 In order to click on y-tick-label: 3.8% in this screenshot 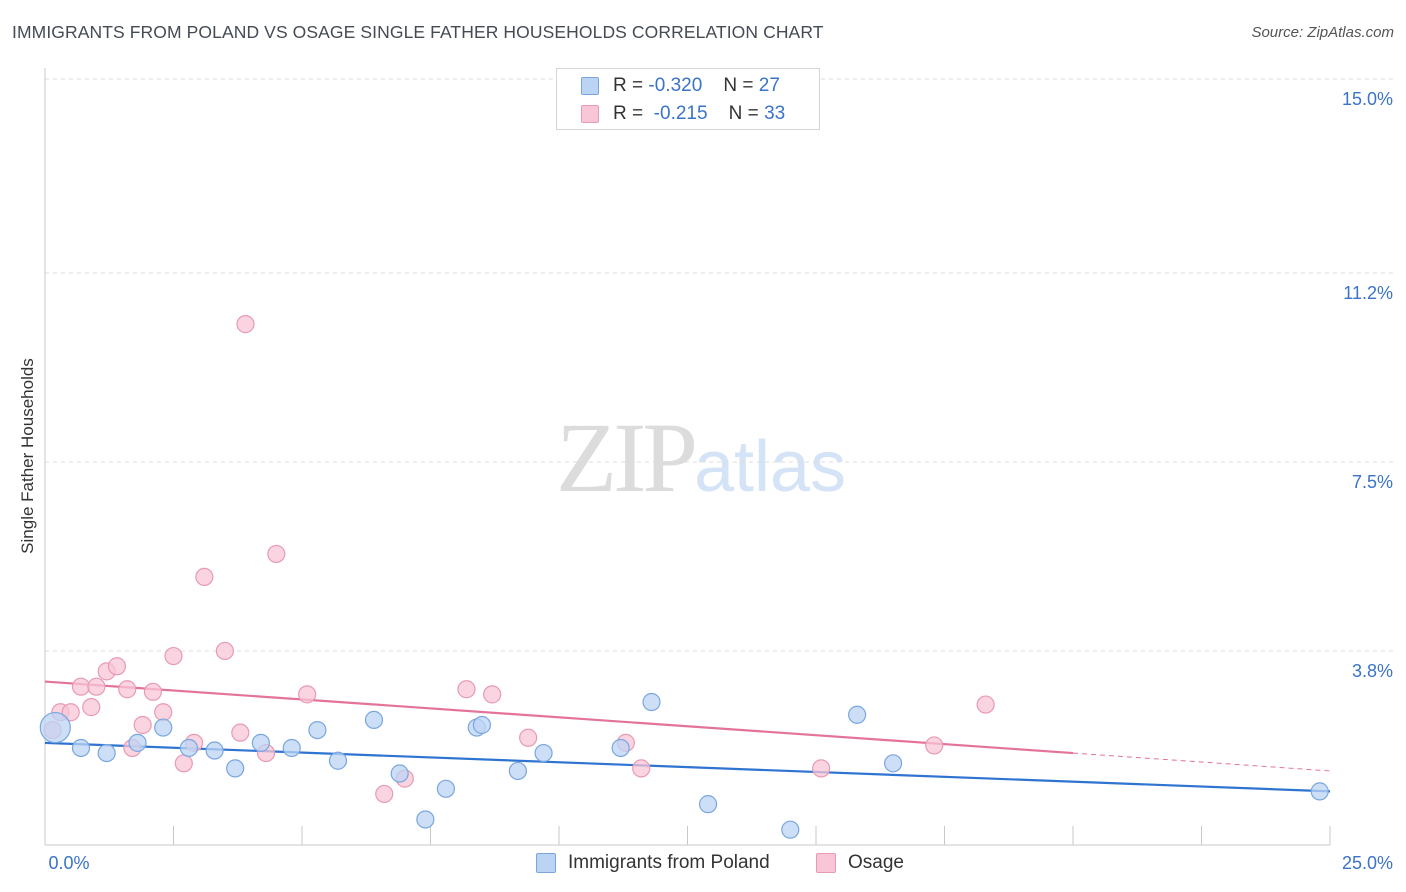, I will do `click(1372, 671)`.